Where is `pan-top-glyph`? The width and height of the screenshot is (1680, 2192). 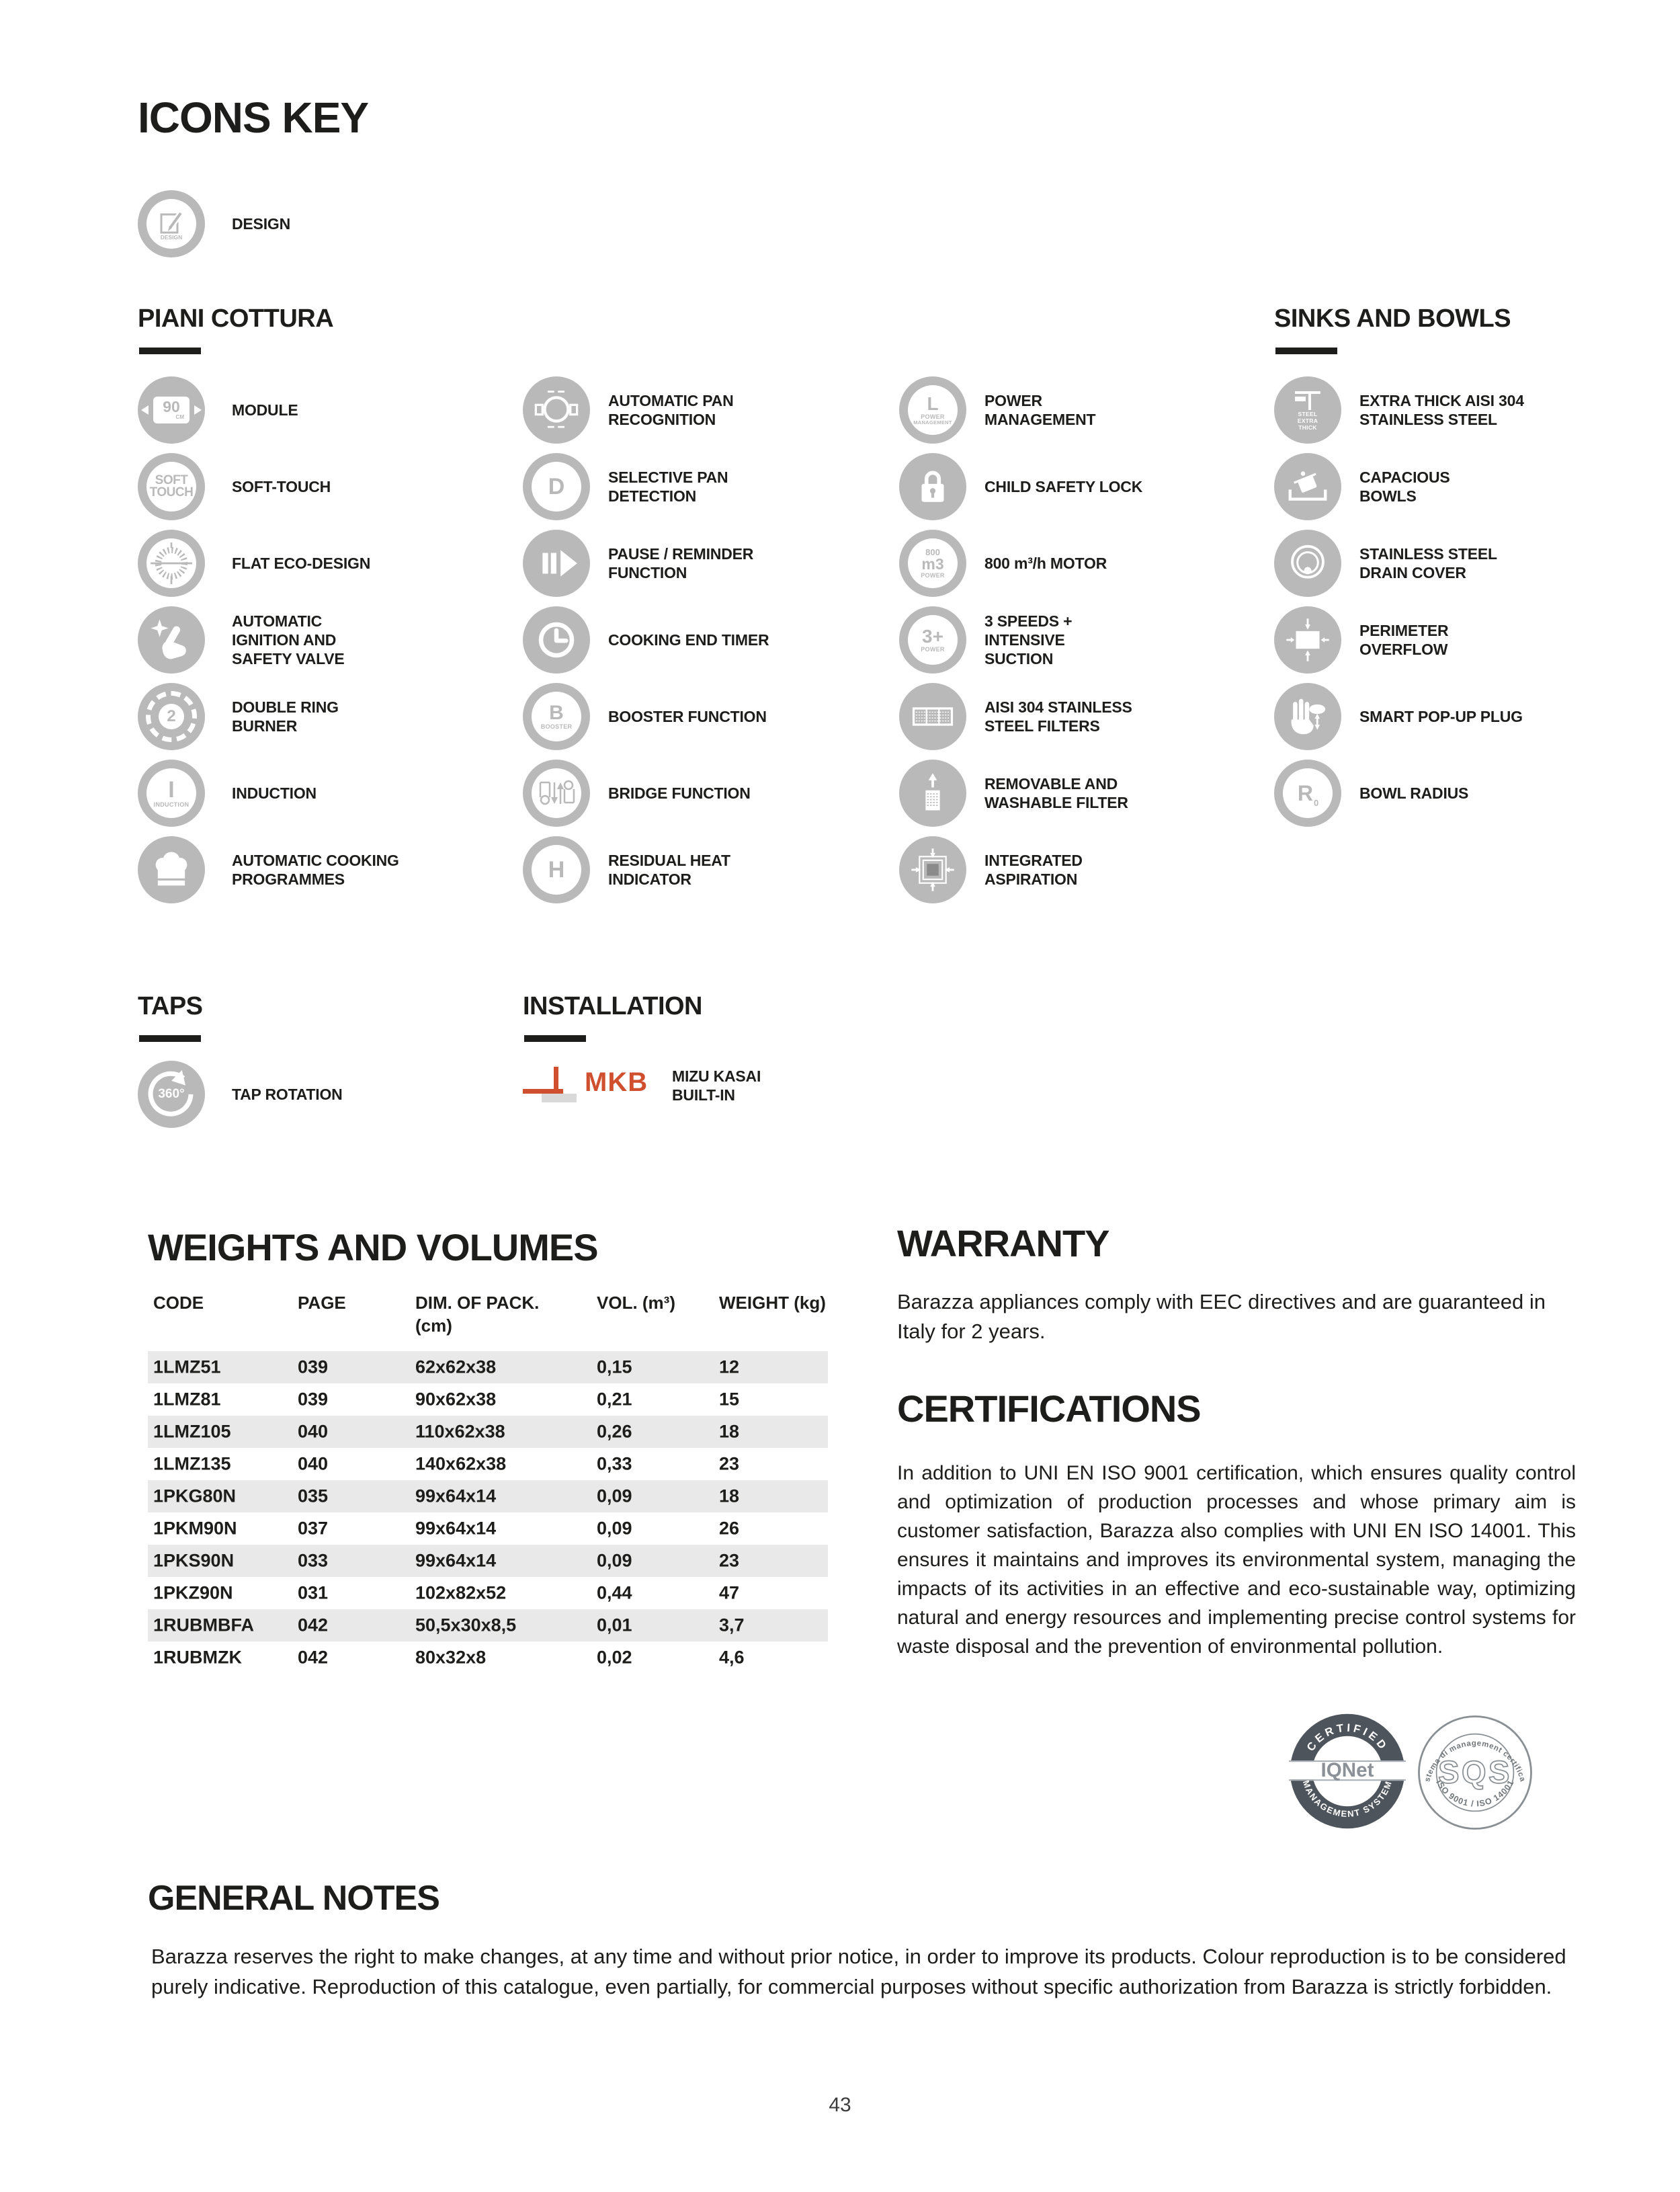
pan-top-glyph is located at coordinates (556, 410).